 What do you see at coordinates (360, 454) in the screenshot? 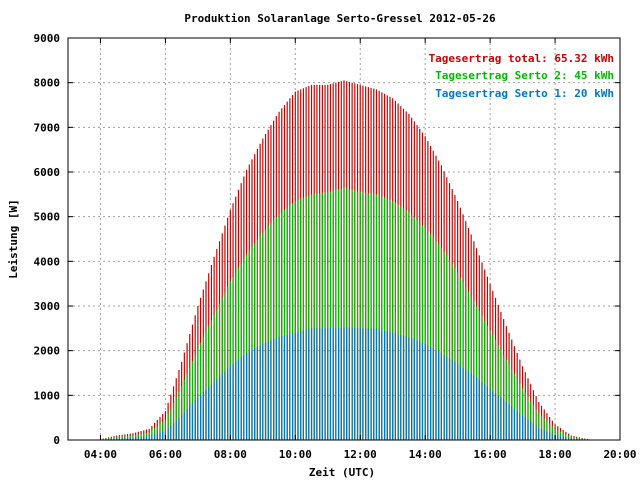
I see `x-tick-label: 12:00` at bounding box center [360, 454].